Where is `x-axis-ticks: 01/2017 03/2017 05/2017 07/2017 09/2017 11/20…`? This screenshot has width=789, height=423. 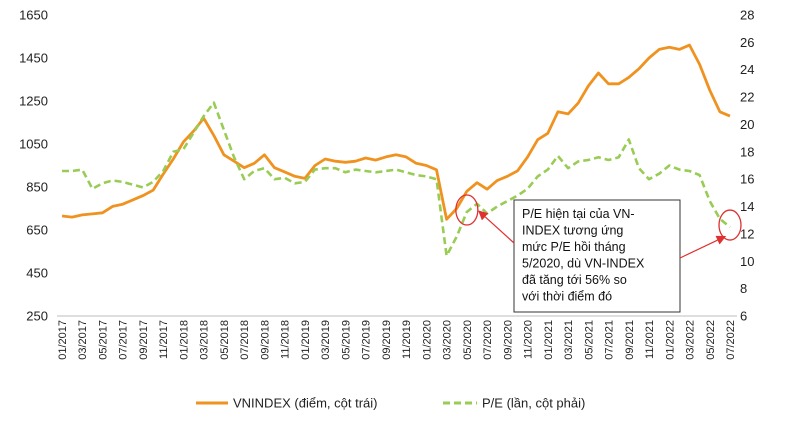 x-axis-ticks: 01/2017 03/2017 05/2017 07/2017 09/2017 11/20… is located at coordinates (397, 340).